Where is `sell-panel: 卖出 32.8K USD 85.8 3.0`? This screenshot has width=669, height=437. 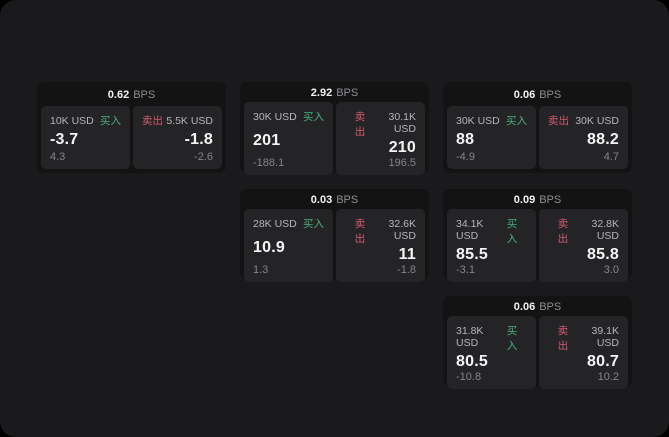 sell-panel: 卖出 32.8K USD 85.8 3.0 is located at coordinates (583, 245).